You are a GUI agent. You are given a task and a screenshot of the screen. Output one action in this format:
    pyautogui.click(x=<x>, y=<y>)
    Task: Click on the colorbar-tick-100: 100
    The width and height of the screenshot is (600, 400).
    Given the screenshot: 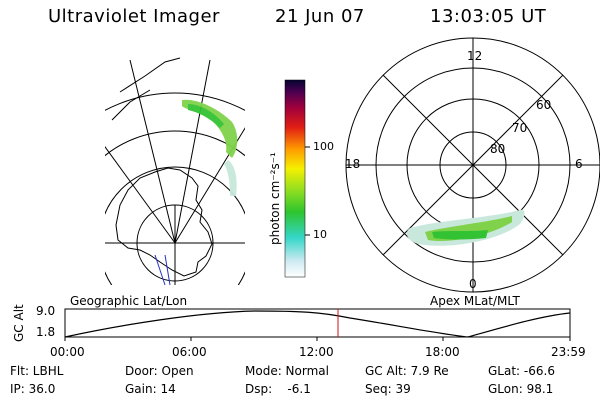 What is the action you would take?
    pyautogui.click(x=323, y=146)
    